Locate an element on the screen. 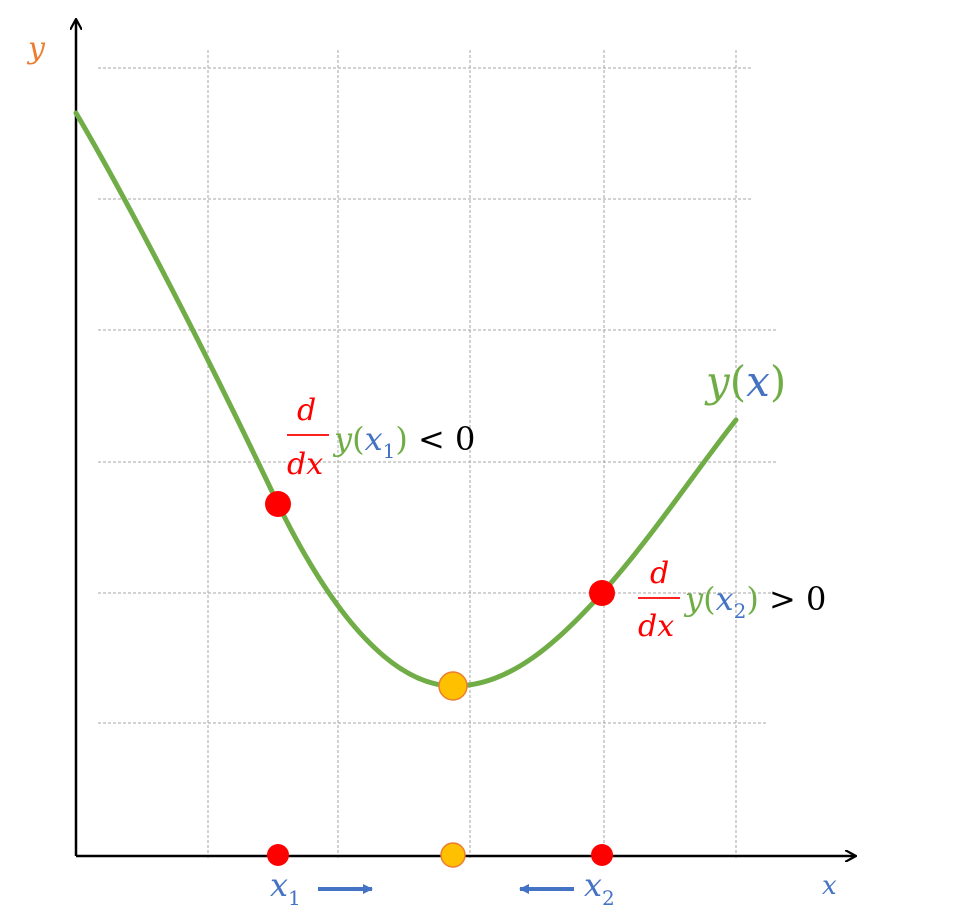  point-x2-on-curve is located at coordinates (602, 593).